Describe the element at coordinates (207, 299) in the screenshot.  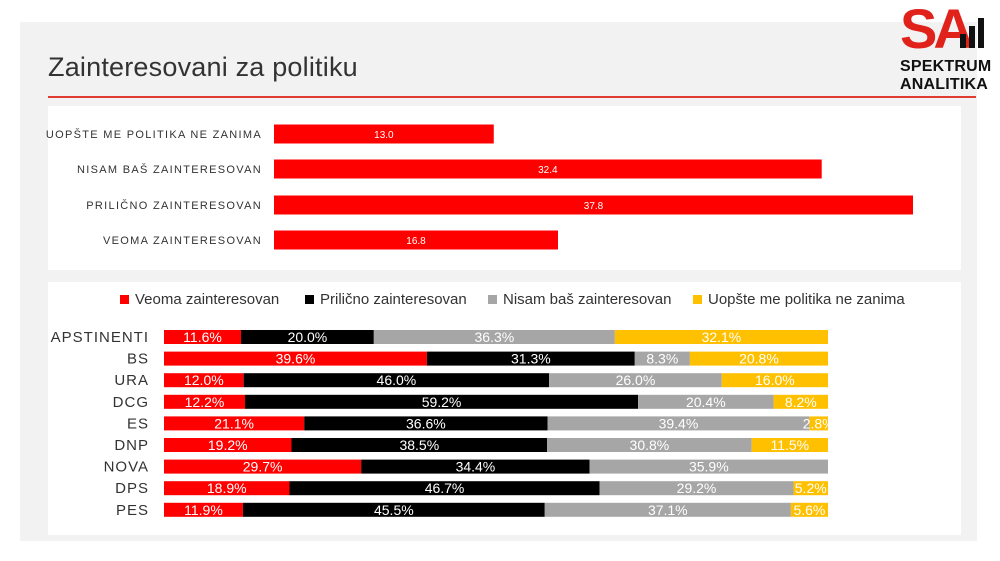
I see `legend-label: Veoma zainteresovan` at that location.